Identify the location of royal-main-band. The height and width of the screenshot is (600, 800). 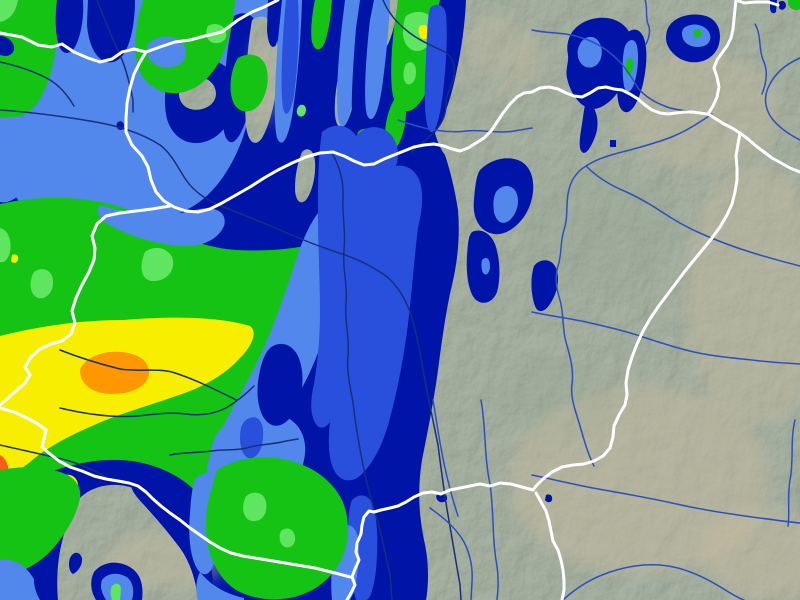
(367, 303).